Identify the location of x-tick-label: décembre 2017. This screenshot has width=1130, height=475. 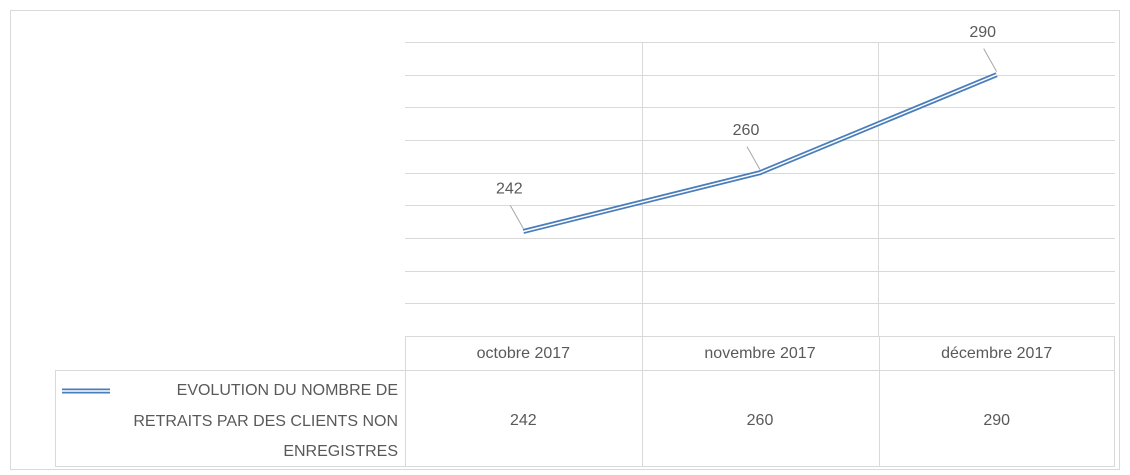
(996, 353).